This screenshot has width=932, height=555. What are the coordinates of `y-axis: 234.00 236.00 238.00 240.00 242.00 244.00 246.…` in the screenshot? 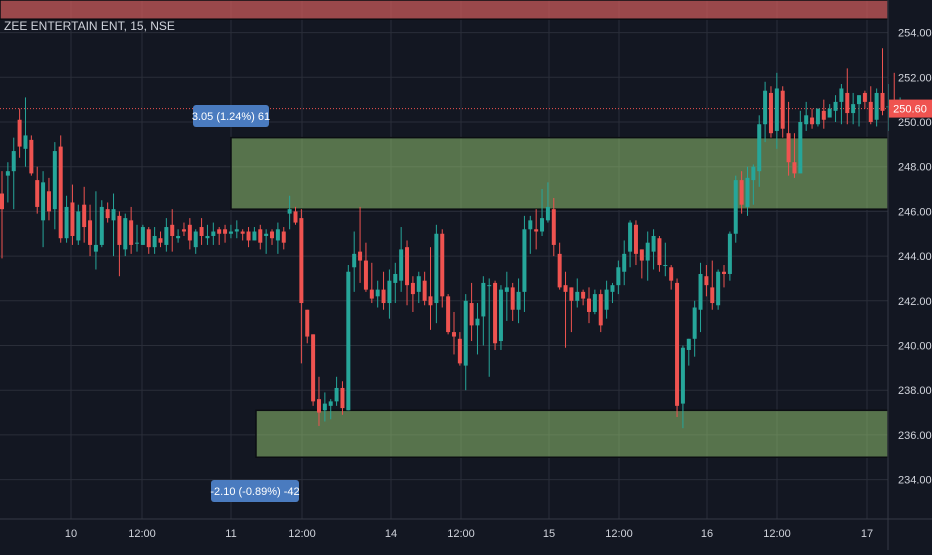 It's located at (909, 275).